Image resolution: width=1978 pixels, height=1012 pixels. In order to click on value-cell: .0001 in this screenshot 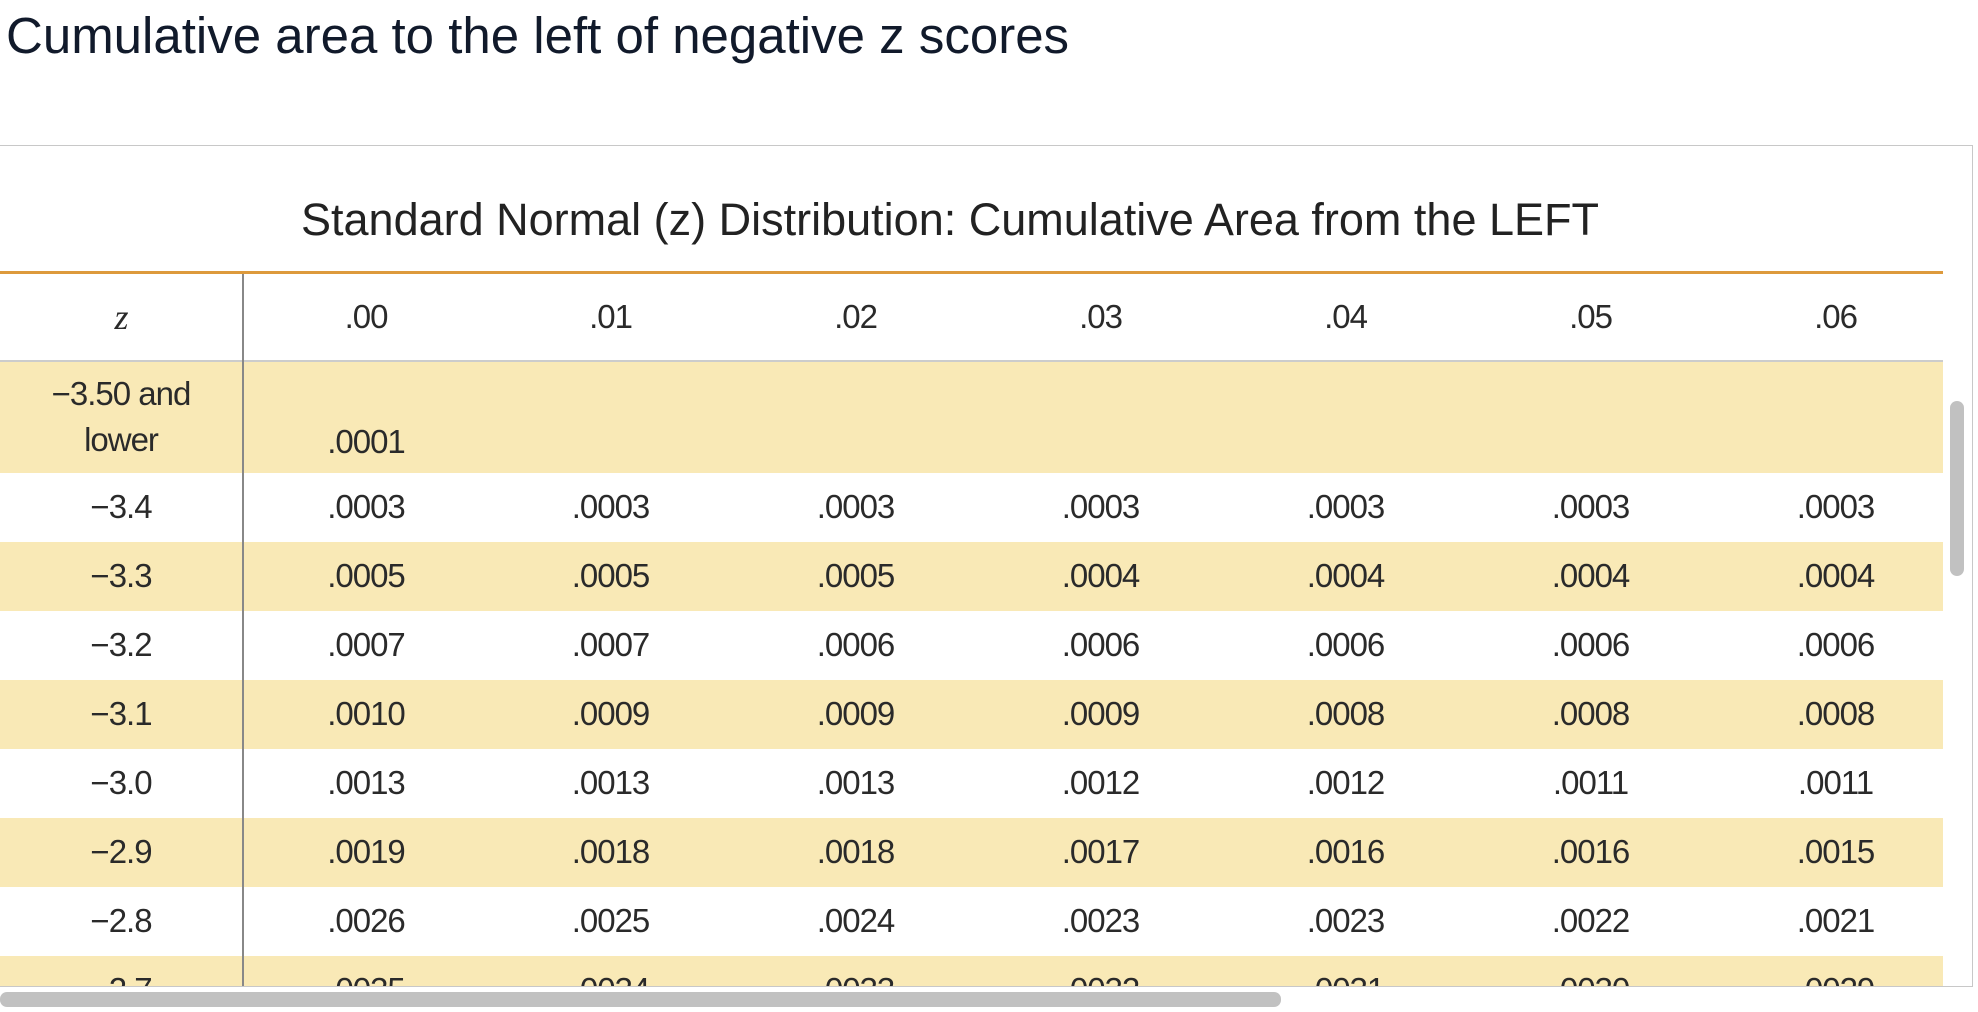, I will do `click(366, 441)`.